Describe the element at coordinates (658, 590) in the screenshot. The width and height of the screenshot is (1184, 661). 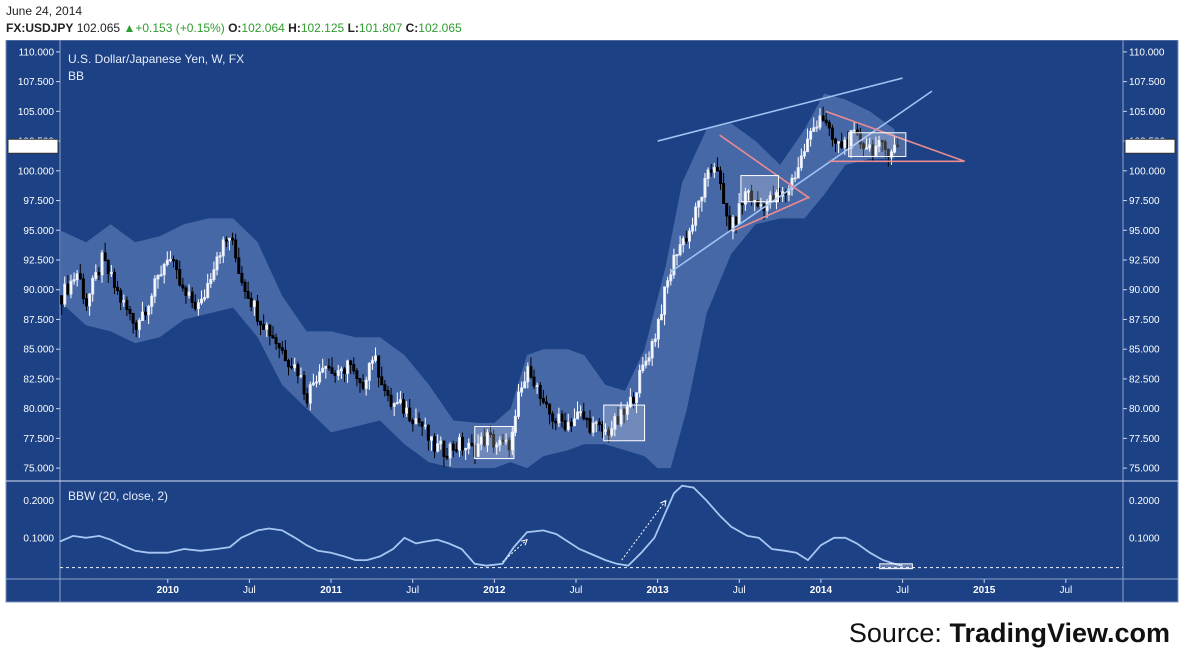
I see `x-tick-label: 2013` at that location.